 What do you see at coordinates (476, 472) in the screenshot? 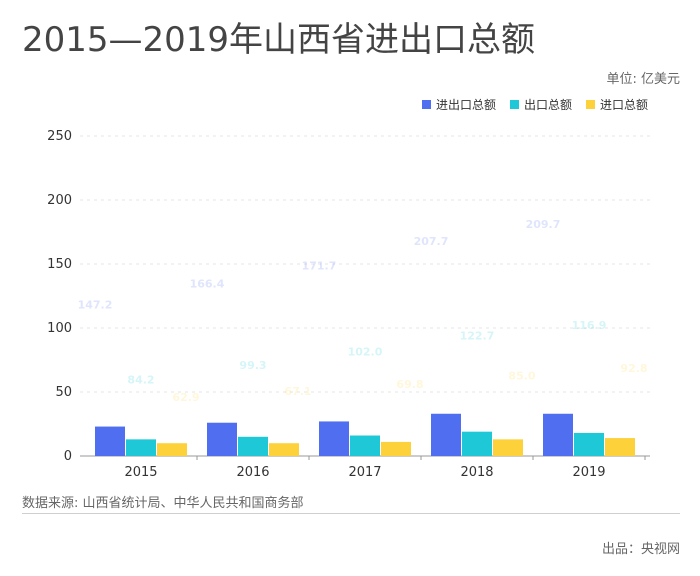
I see `x-tick-label: 2018` at bounding box center [476, 472].